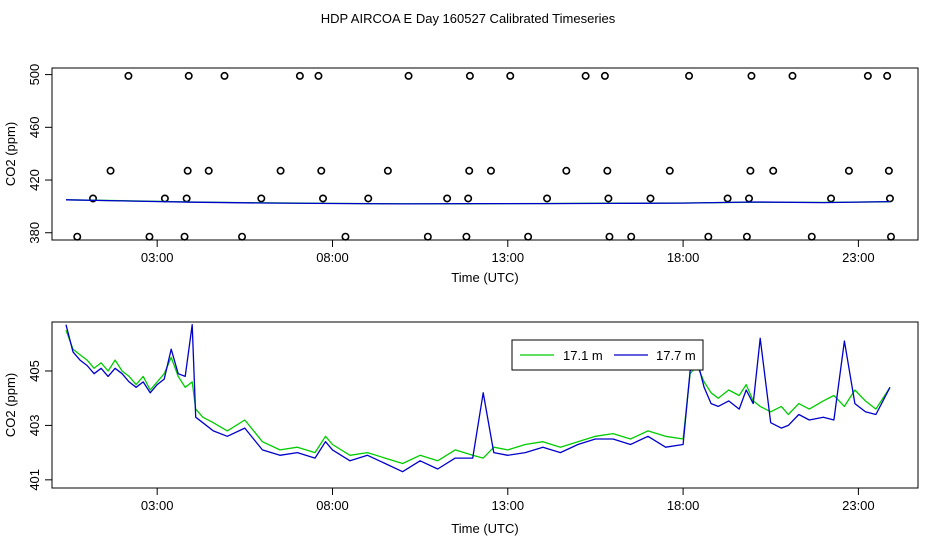 The image size is (936, 540). I want to click on y-tick-label: 405, so click(34, 371).